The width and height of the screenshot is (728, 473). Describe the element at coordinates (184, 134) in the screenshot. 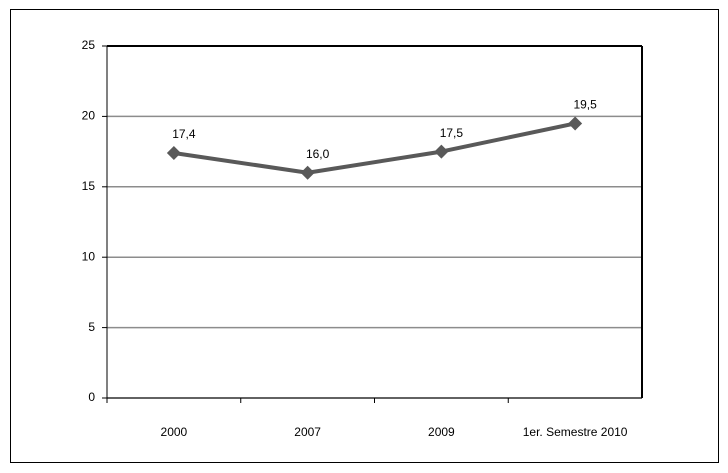

I see `data-label: 17,4` at that location.